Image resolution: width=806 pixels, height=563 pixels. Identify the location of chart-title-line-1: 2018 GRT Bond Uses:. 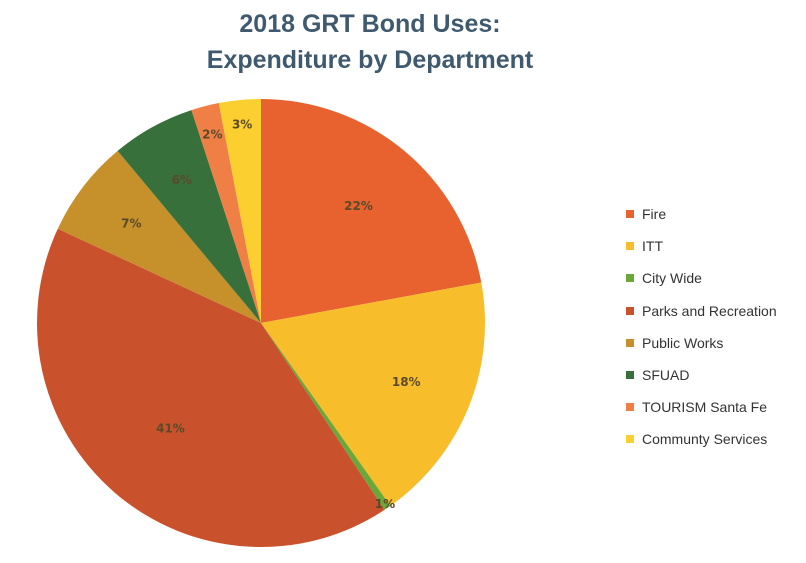
(370, 24).